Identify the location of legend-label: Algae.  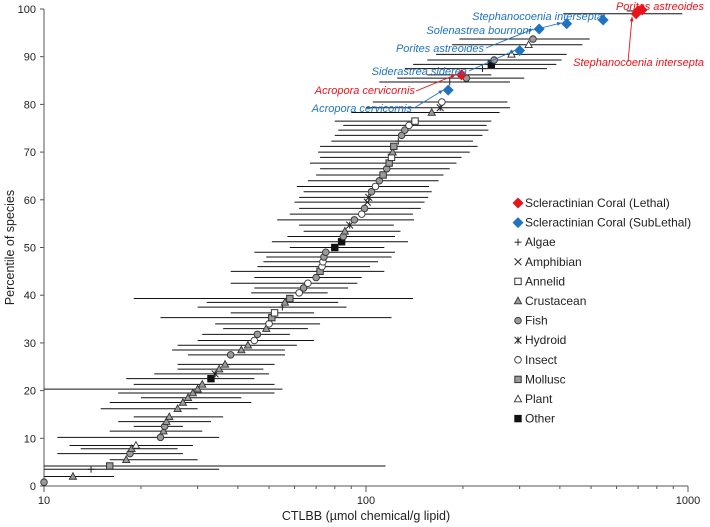
(540, 242).